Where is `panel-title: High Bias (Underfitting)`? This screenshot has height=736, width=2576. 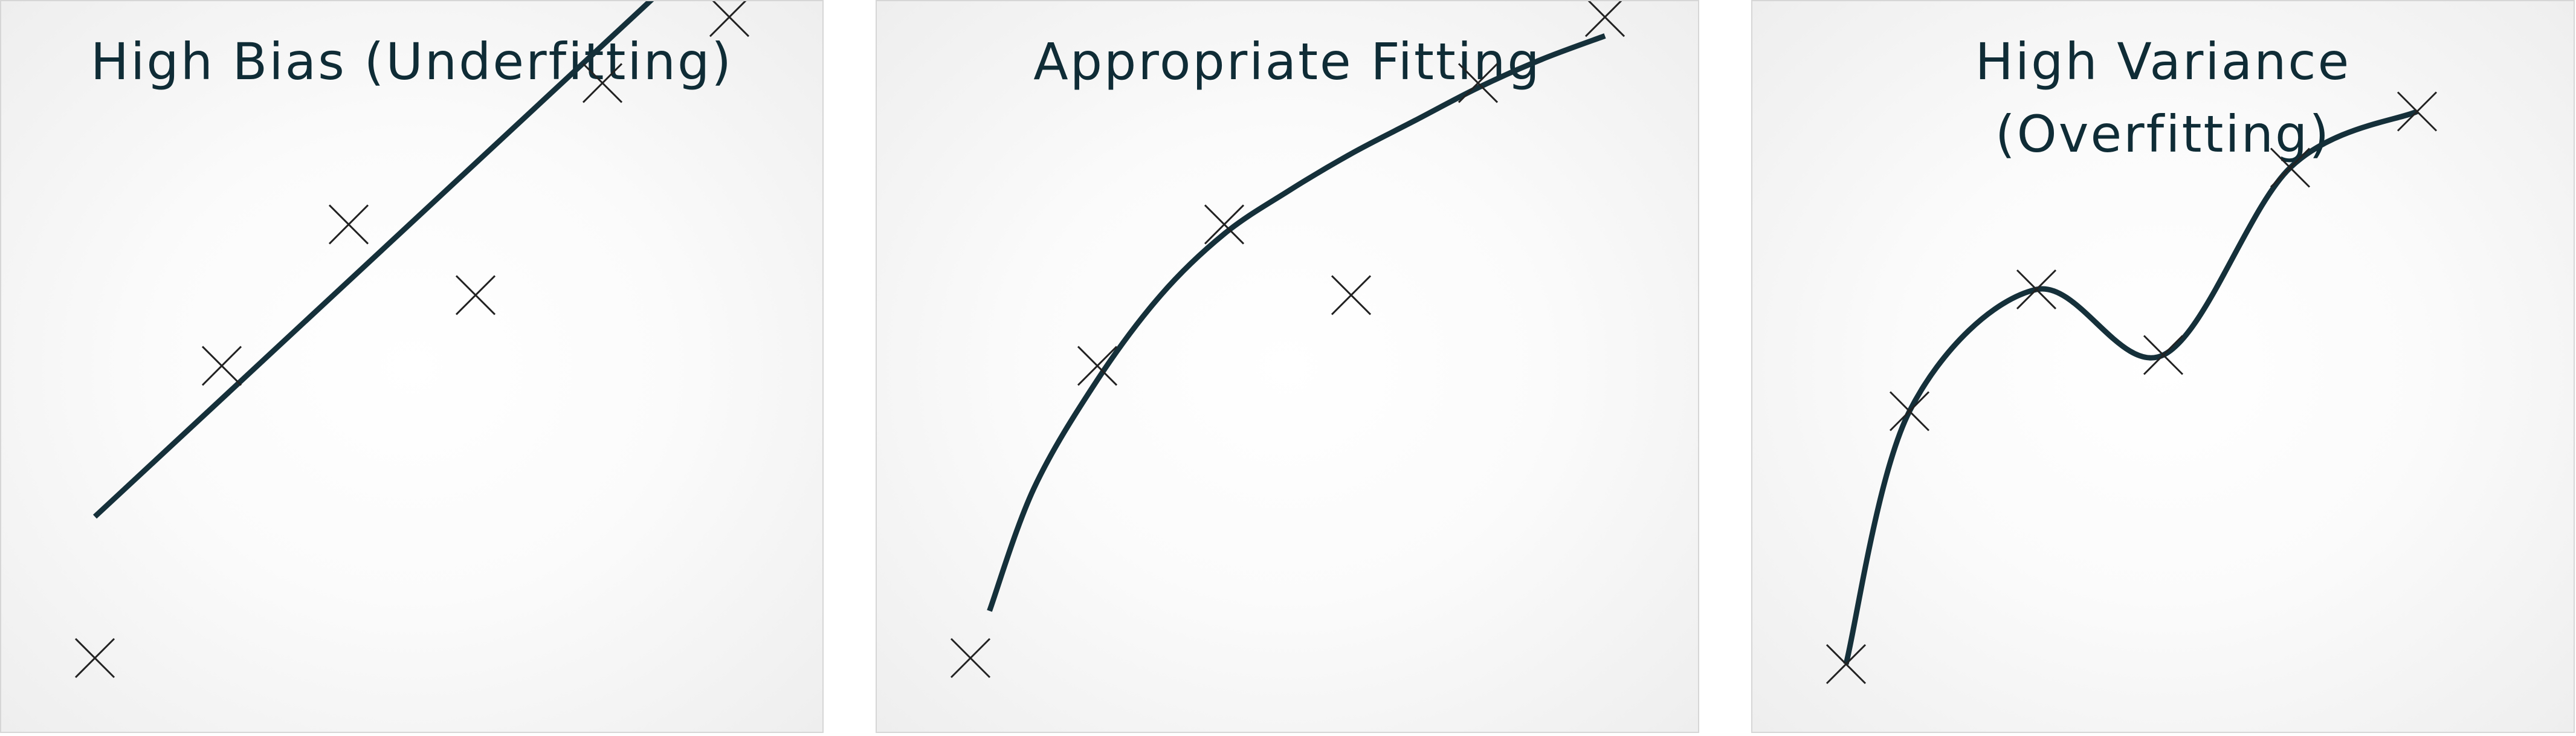
panel-title: High Bias (Underfitting) is located at coordinates (412, 62).